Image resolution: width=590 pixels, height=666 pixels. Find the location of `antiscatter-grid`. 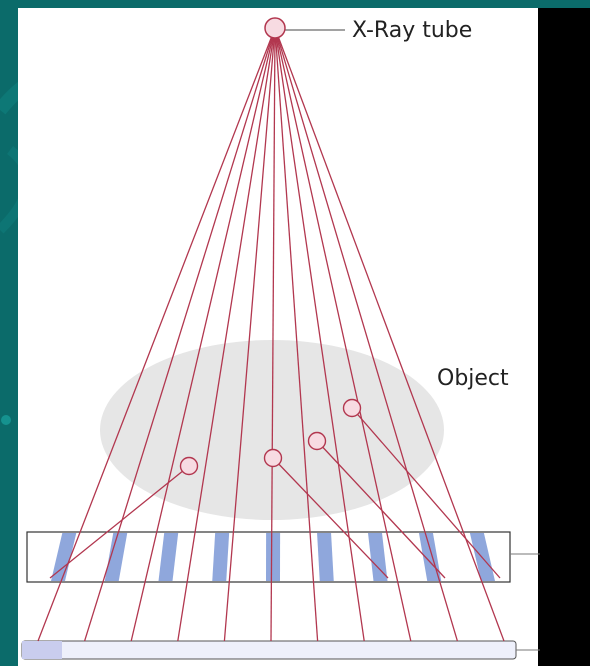

antiscatter-grid is located at coordinates (268, 557).